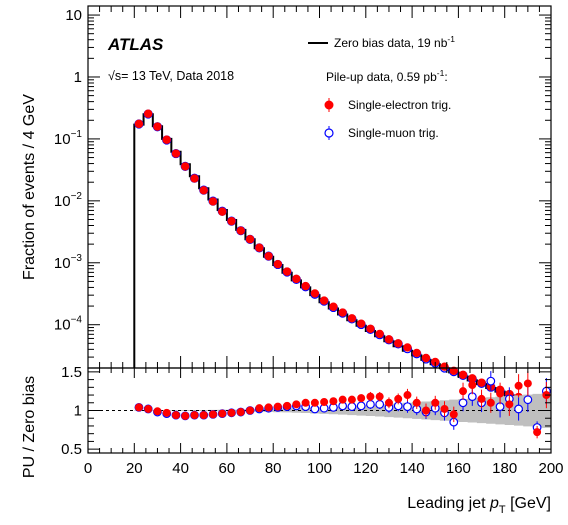  I want to click on experiment-label: ATLAS, so click(135, 44).